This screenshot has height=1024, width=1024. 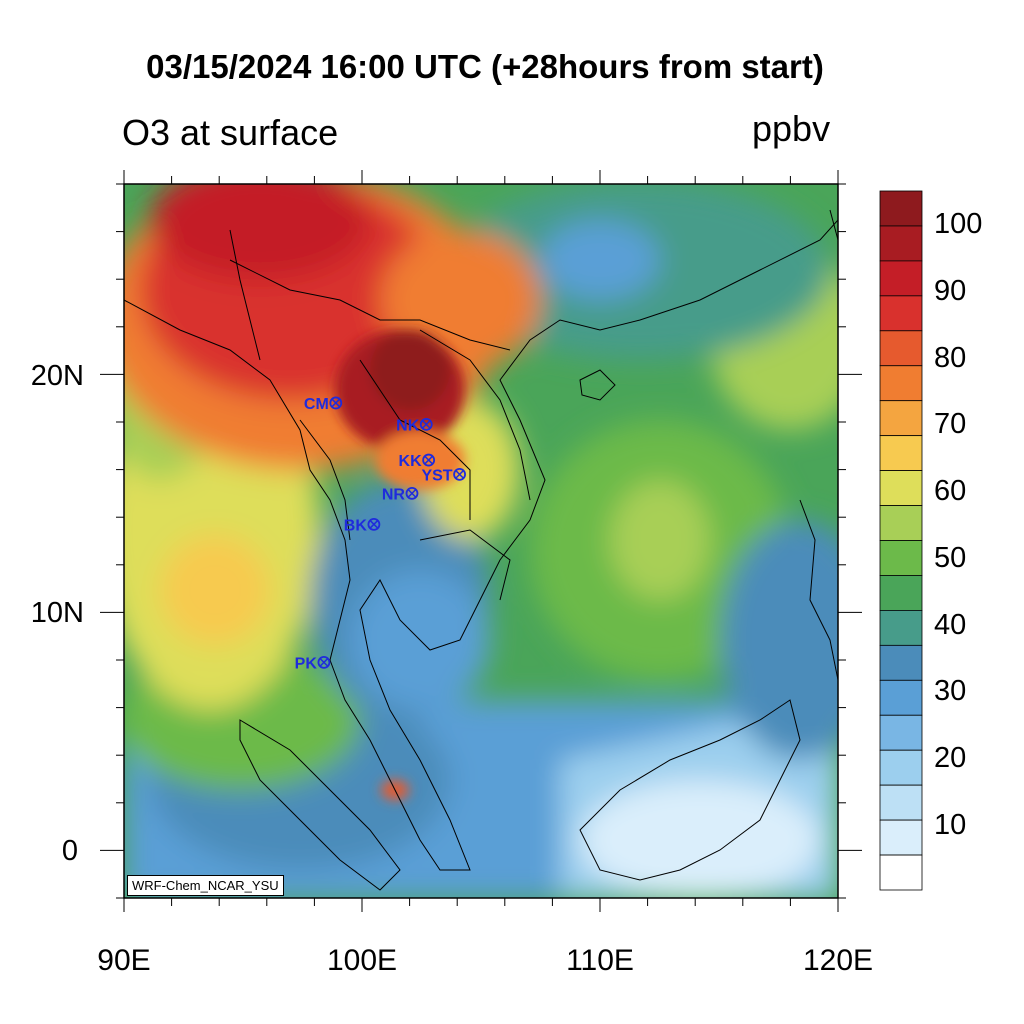 I want to click on field-east-blue, so click(x=779, y=640).